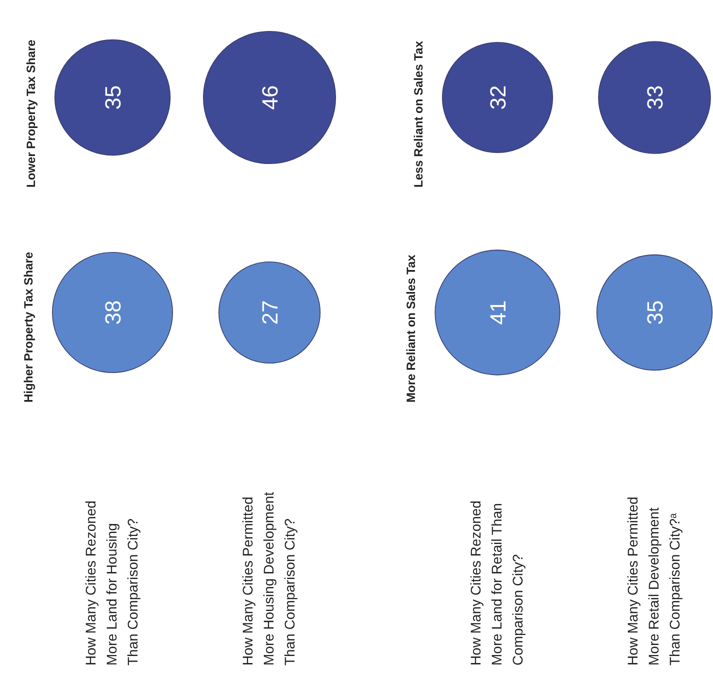  What do you see at coordinates (497, 583) in the screenshot?
I see `category-label: How Many Cities Rezoned More Land for Retail Than Comparison City?` at bounding box center [497, 583].